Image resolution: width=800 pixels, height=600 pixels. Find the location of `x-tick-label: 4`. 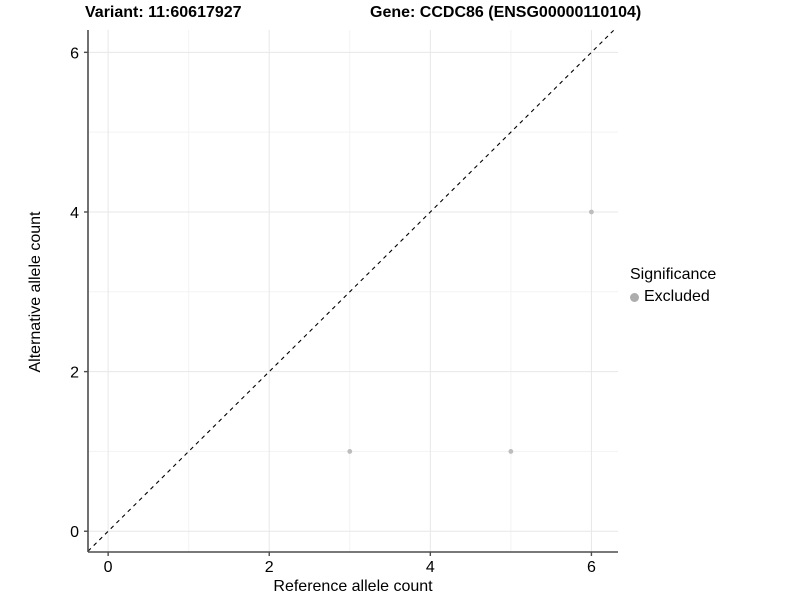

x-tick-label: 4 is located at coordinates (430, 567).